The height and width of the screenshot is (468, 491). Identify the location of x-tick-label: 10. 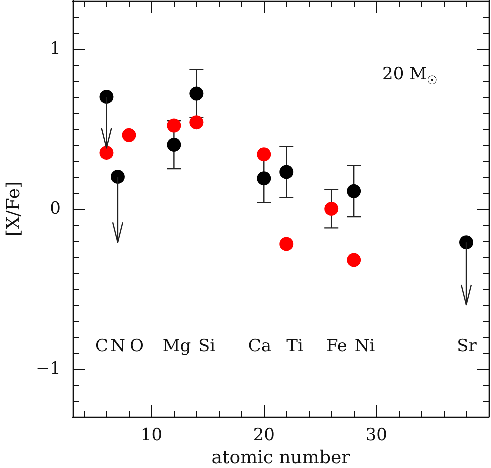
(151, 436).